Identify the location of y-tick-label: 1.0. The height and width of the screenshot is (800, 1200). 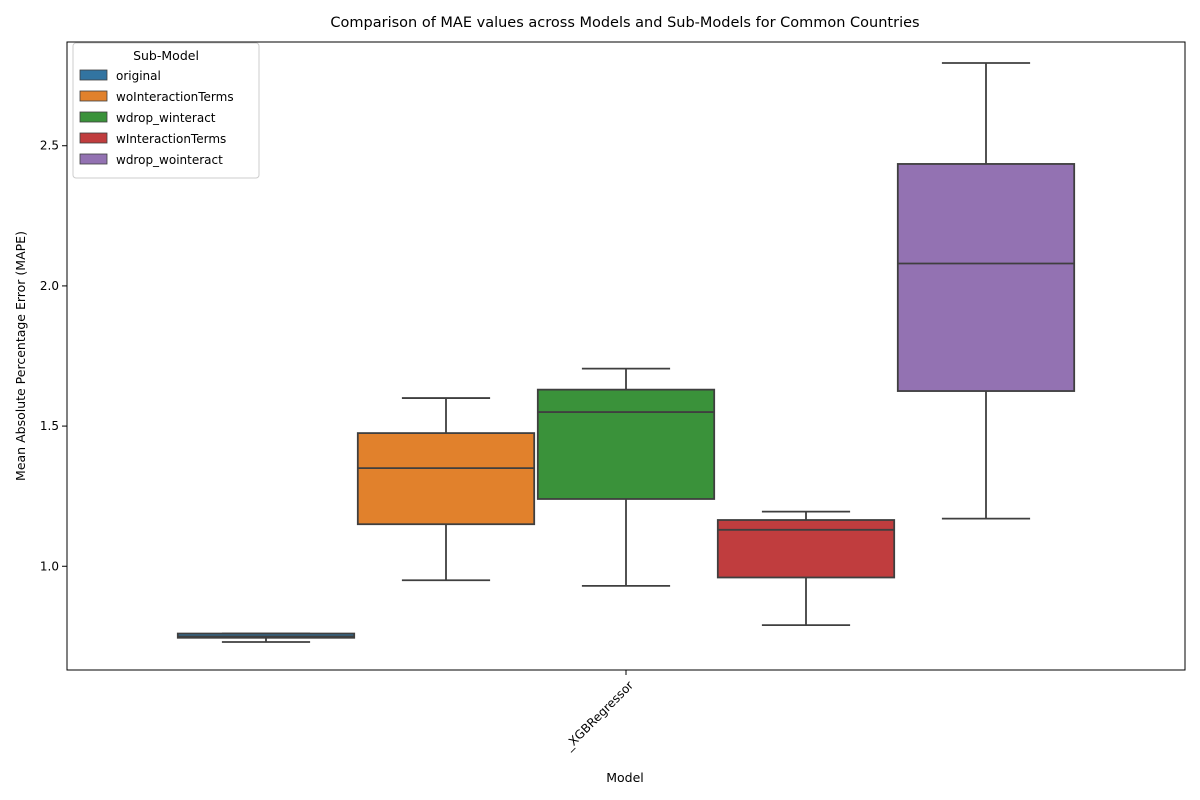
(49, 566).